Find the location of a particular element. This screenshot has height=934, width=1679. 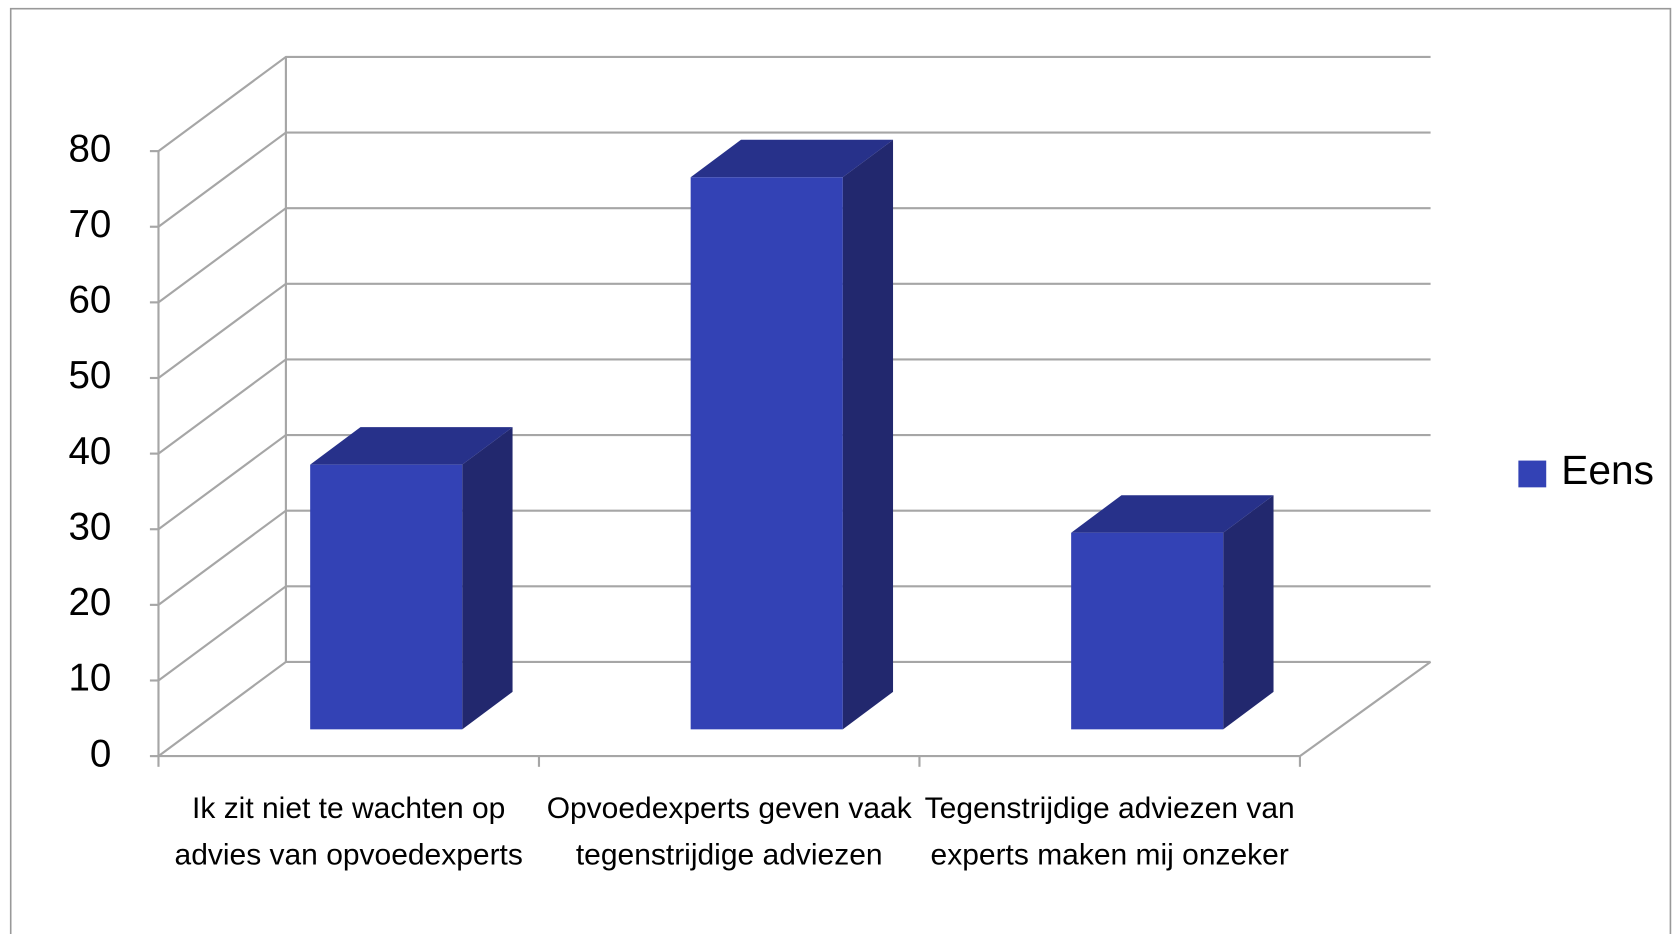

y-tick-label: 30 is located at coordinates (90, 526).